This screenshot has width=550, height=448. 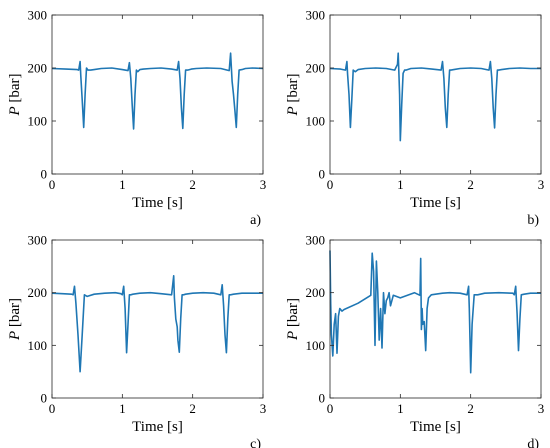 I want to click on panel-label: a), so click(x=255, y=220).